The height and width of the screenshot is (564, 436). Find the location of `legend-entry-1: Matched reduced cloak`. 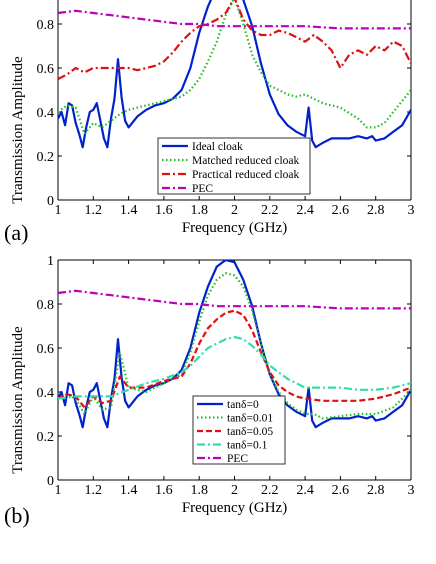

legend-entry-1: Matched reduced cloak is located at coordinates (246, 161).